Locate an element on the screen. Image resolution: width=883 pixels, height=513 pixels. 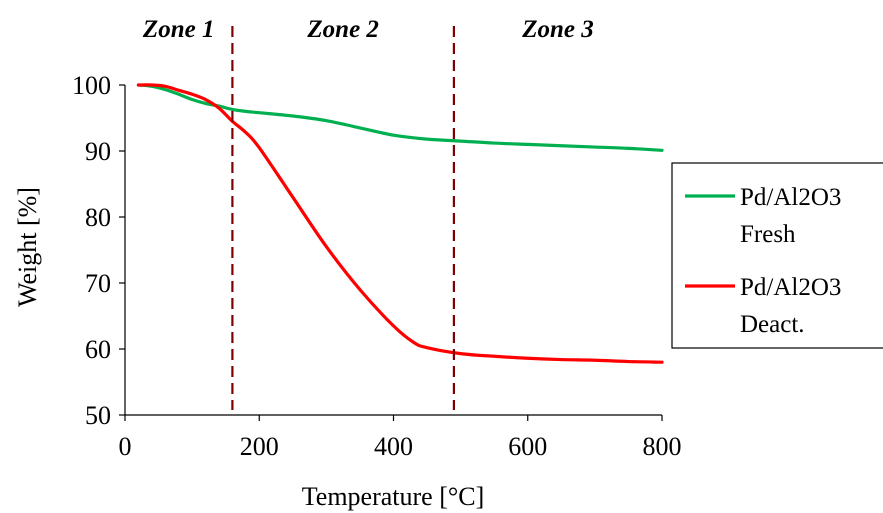
zone-labels: Zone 1 Zone 2 Zone 3 is located at coordinates (368, 29).